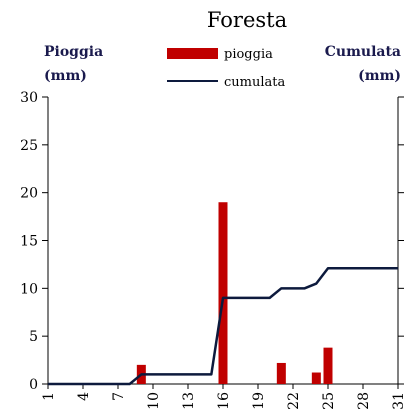  Describe the element at coordinates (226, 68) in the screenshot. I see `legend: pioggia cumulata` at that location.